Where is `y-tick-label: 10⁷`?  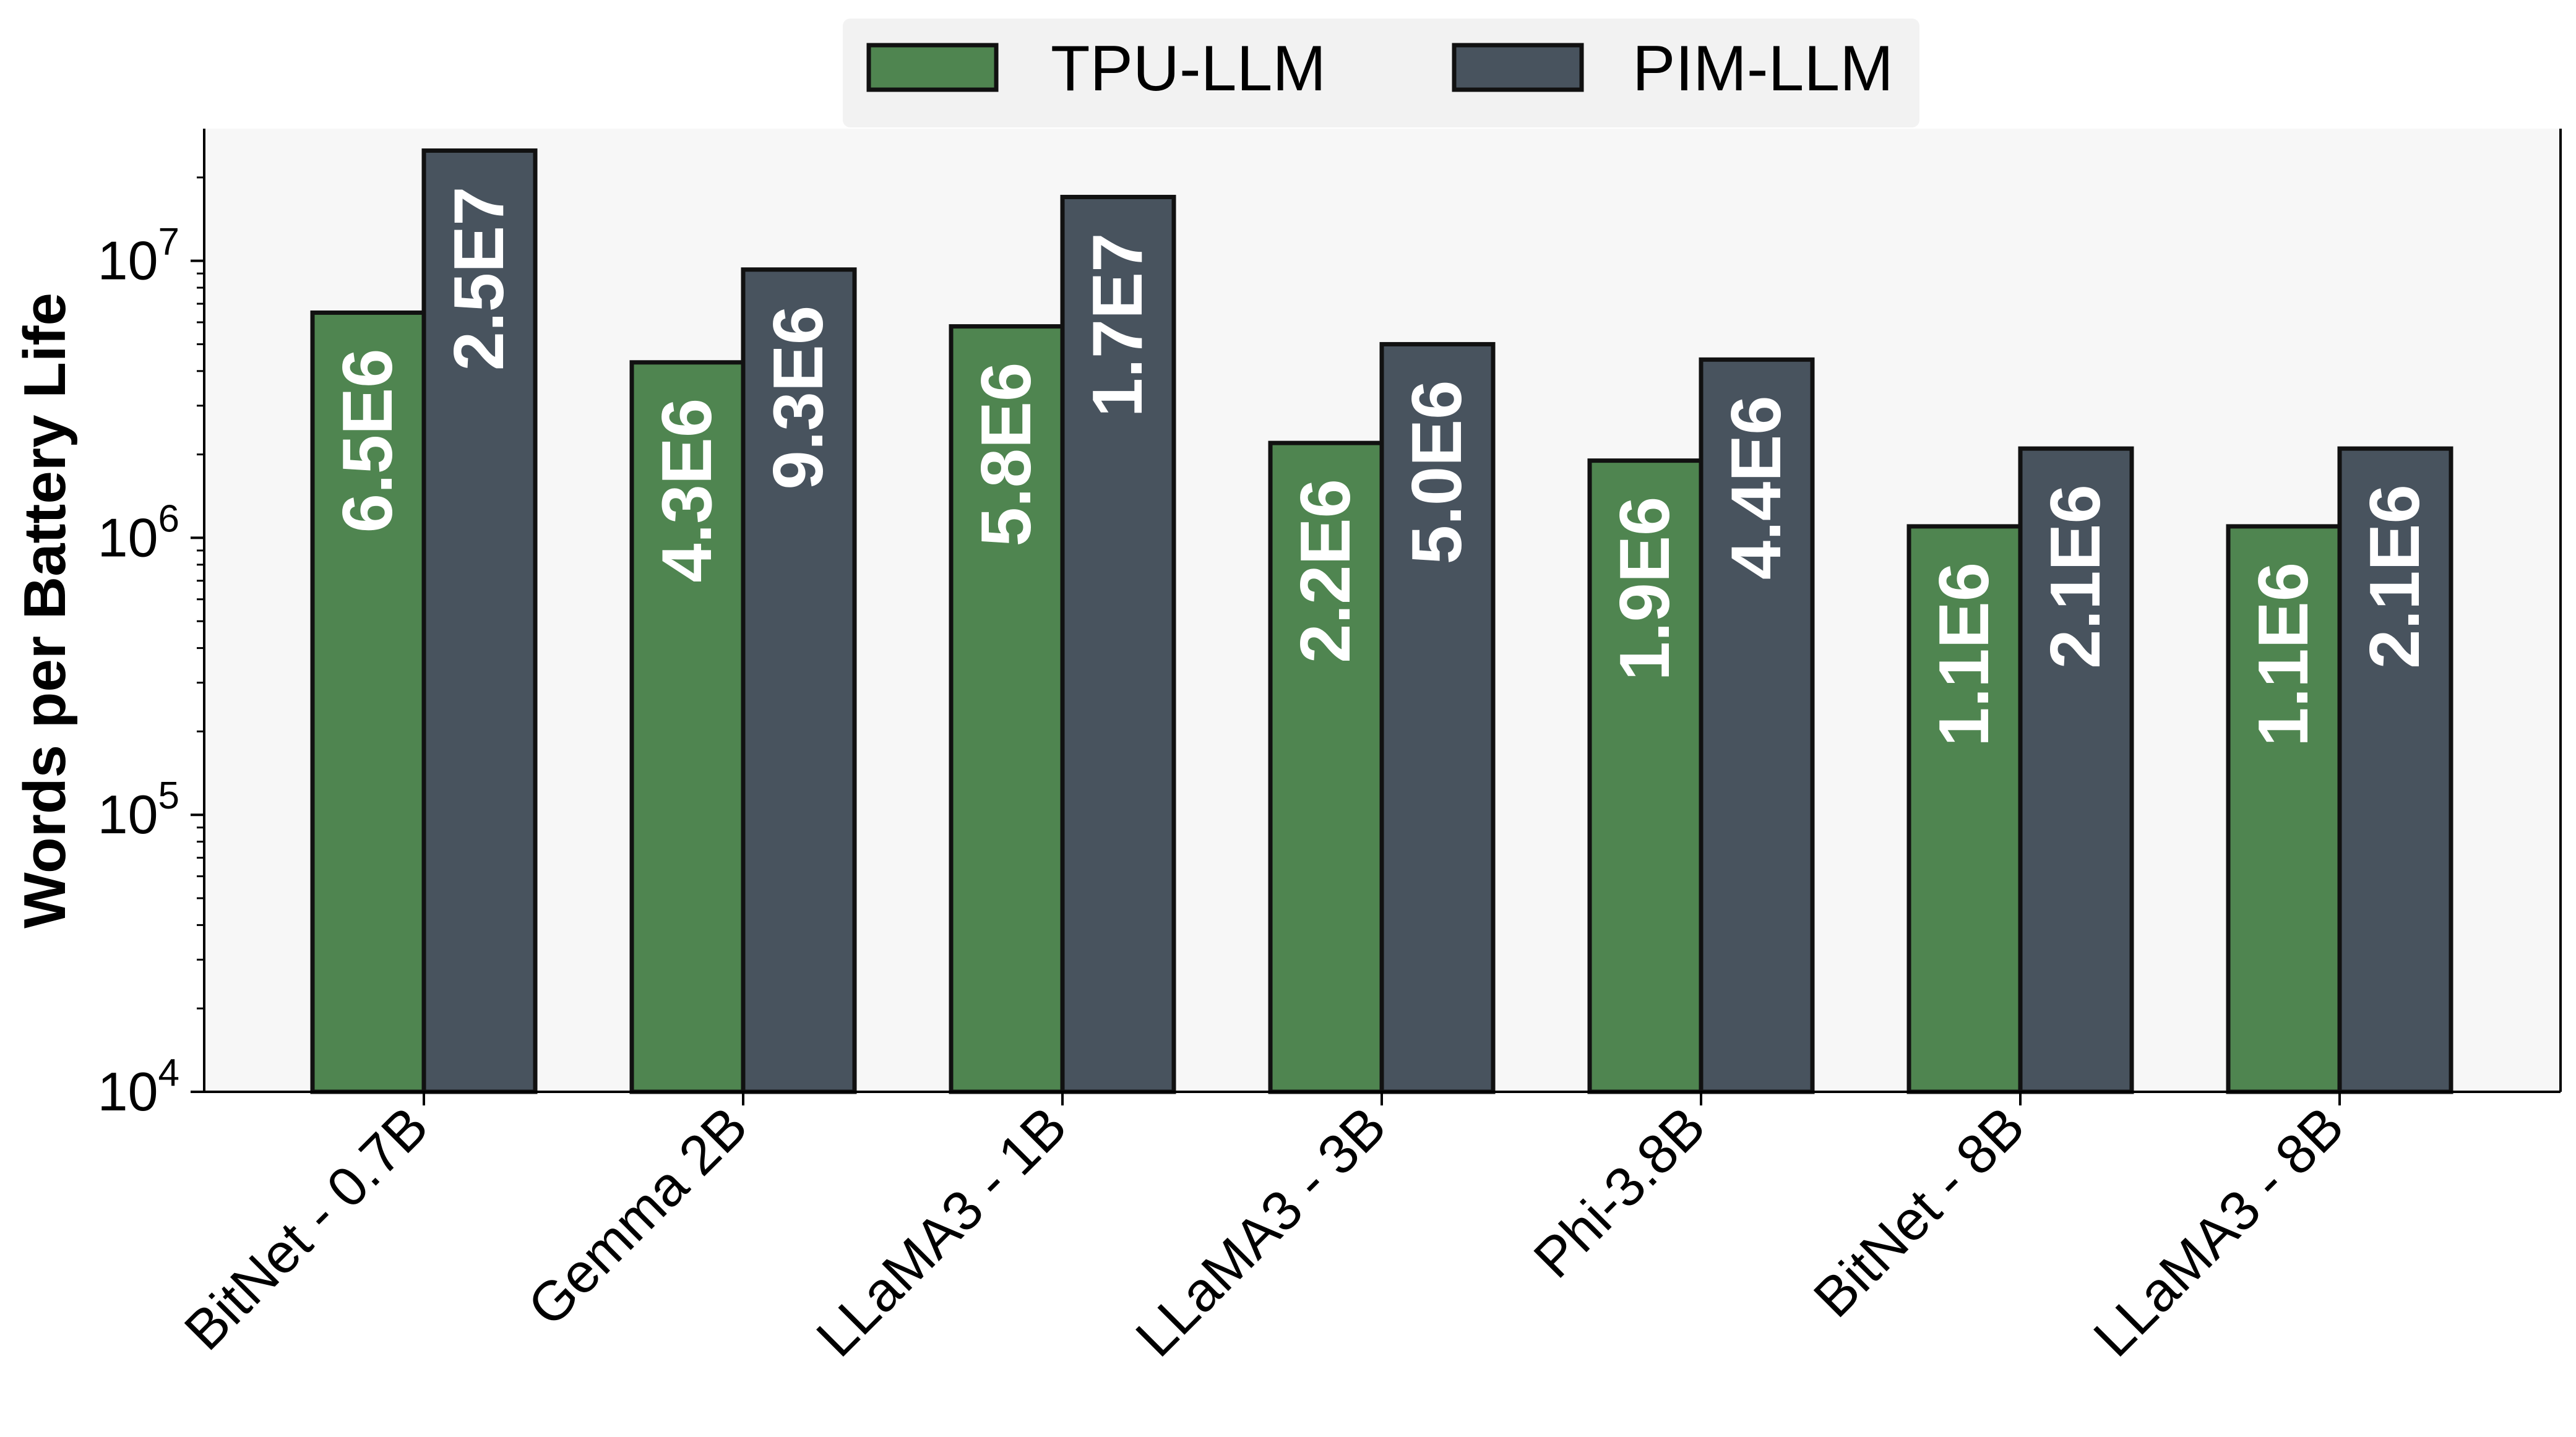
y-tick-label: 10⁷ is located at coordinates (138, 256).